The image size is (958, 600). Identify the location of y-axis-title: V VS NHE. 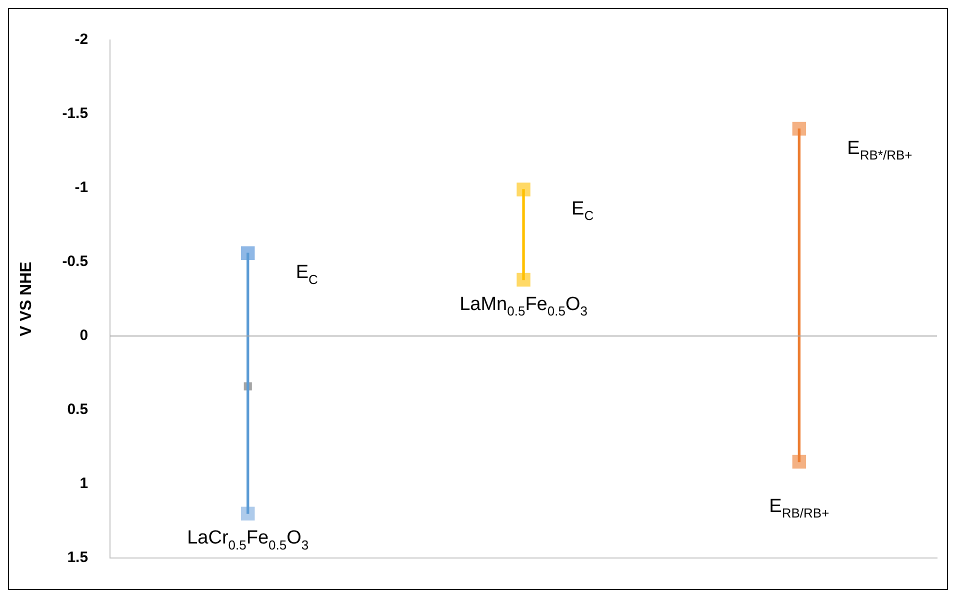
(27, 298).